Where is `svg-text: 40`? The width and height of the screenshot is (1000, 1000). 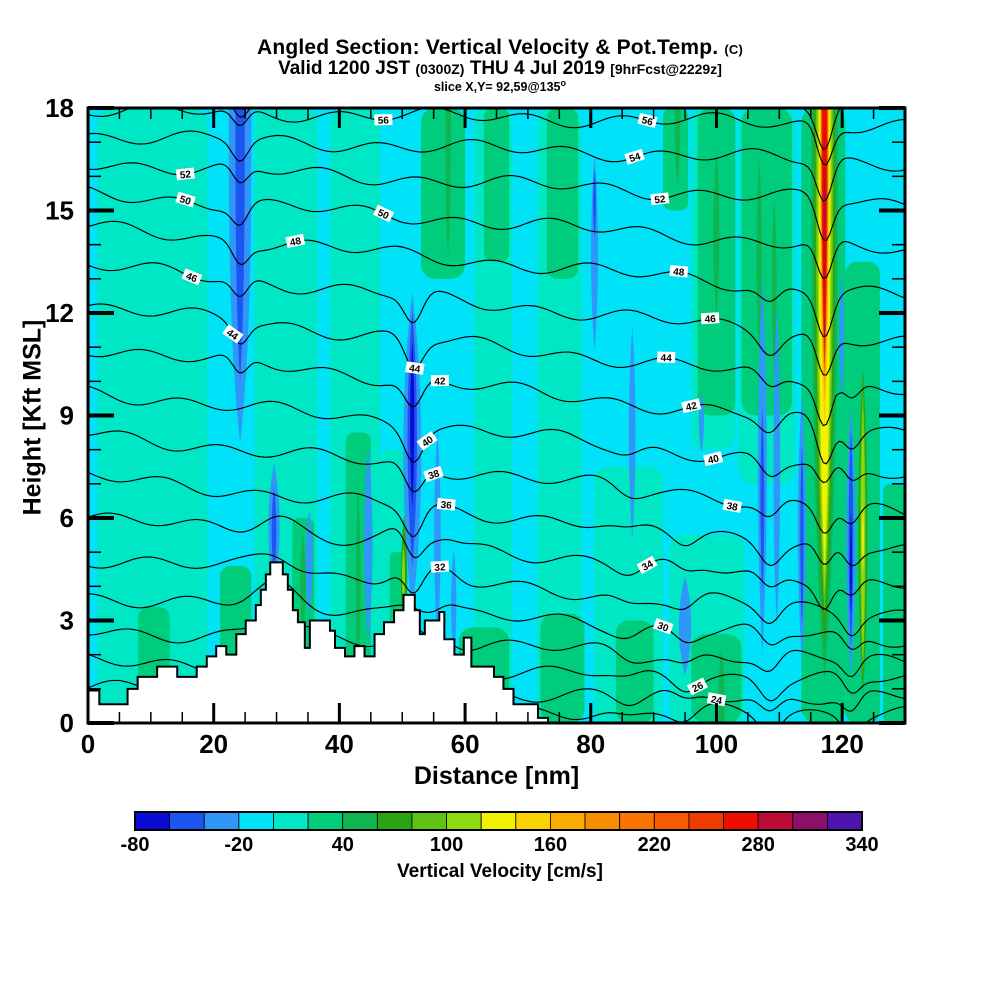 svg-text: 40 is located at coordinates (714, 459).